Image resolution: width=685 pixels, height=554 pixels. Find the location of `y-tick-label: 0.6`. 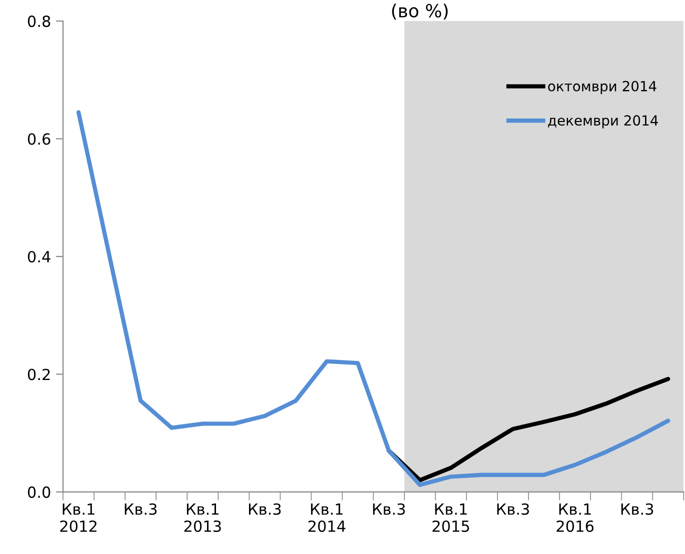

y-tick-label: 0.6 is located at coordinates (39, 139).